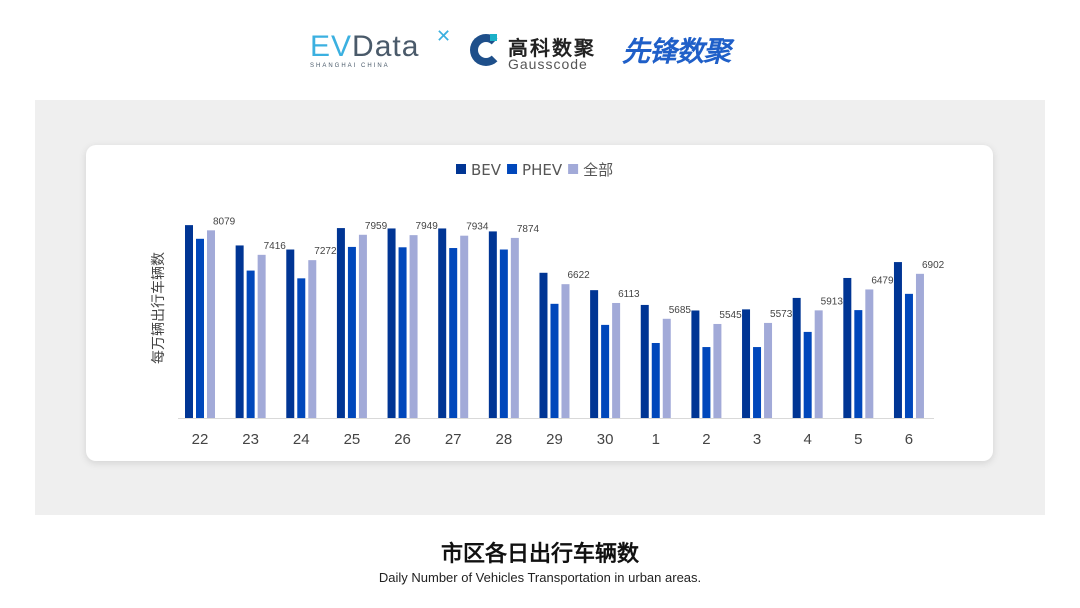  What do you see at coordinates (554, 439) in the screenshot?
I see `x-tick-label: 29` at bounding box center [554, 439].